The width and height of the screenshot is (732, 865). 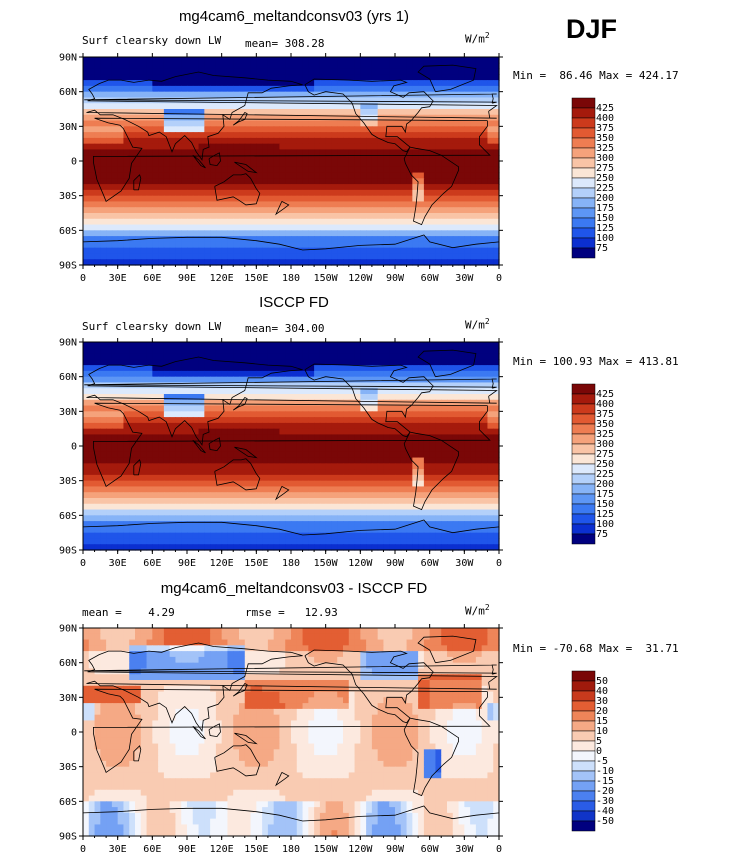 What do you see at coordinates (605, 781) in the screenshot?
I see `colorbar-label: -15` at bounding box center [605, 781].